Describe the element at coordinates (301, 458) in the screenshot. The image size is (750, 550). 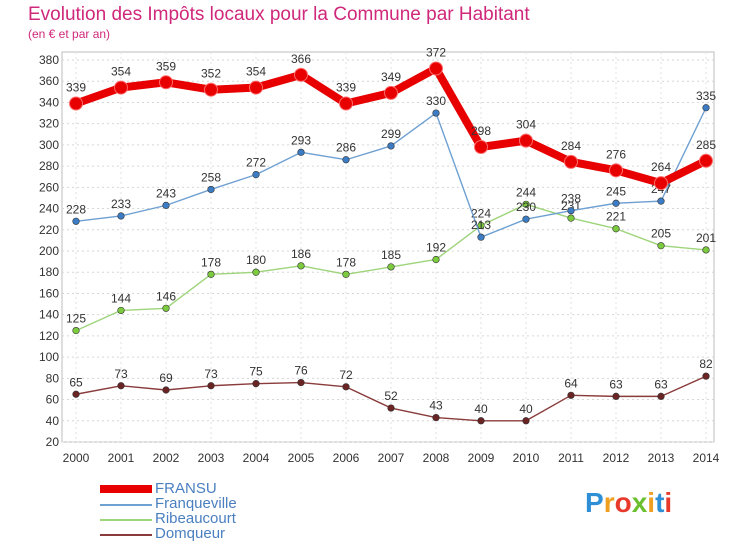
I see `x-tick-label: 2005` at that location.